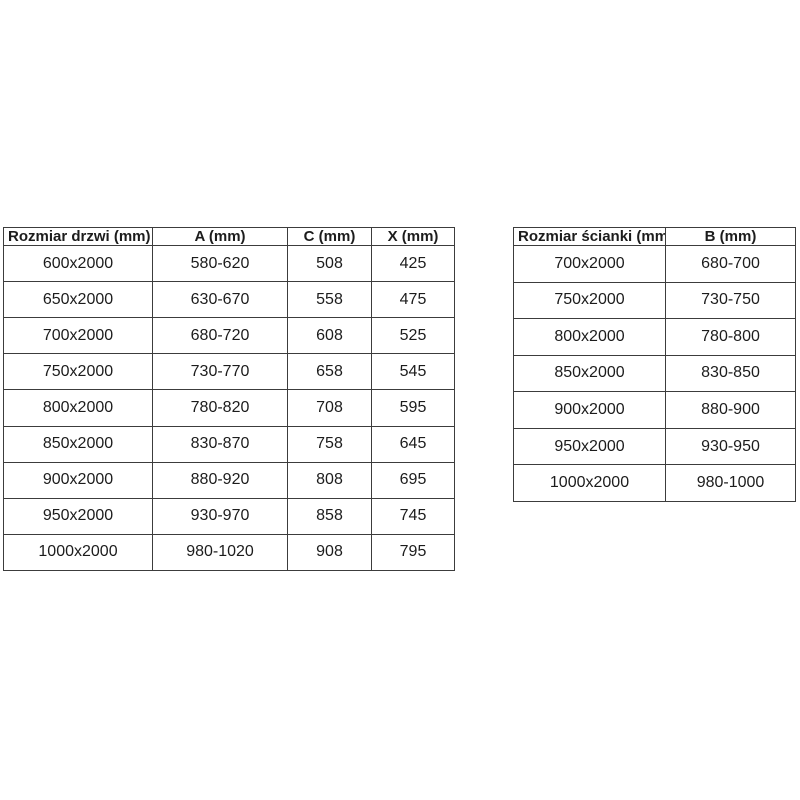 The image size is (800, 800). I want to click on table-cell: 780-800, so click(730, 337).